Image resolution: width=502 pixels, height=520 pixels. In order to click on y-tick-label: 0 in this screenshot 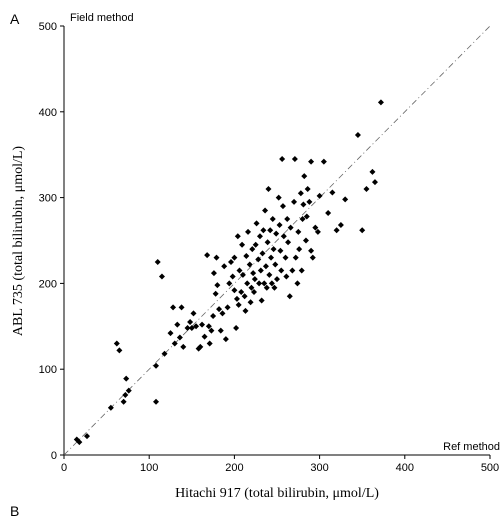, I will do `click(54, 456)`.